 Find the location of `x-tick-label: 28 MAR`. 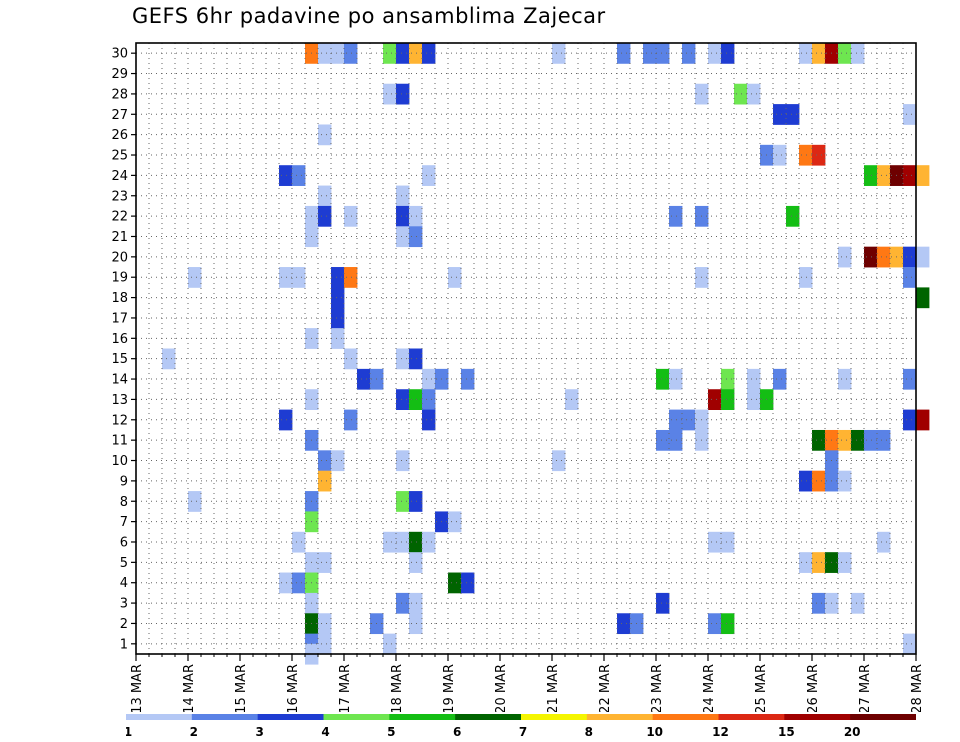

x-tick-label: 28 MAR is located at coordinates (917, 688).